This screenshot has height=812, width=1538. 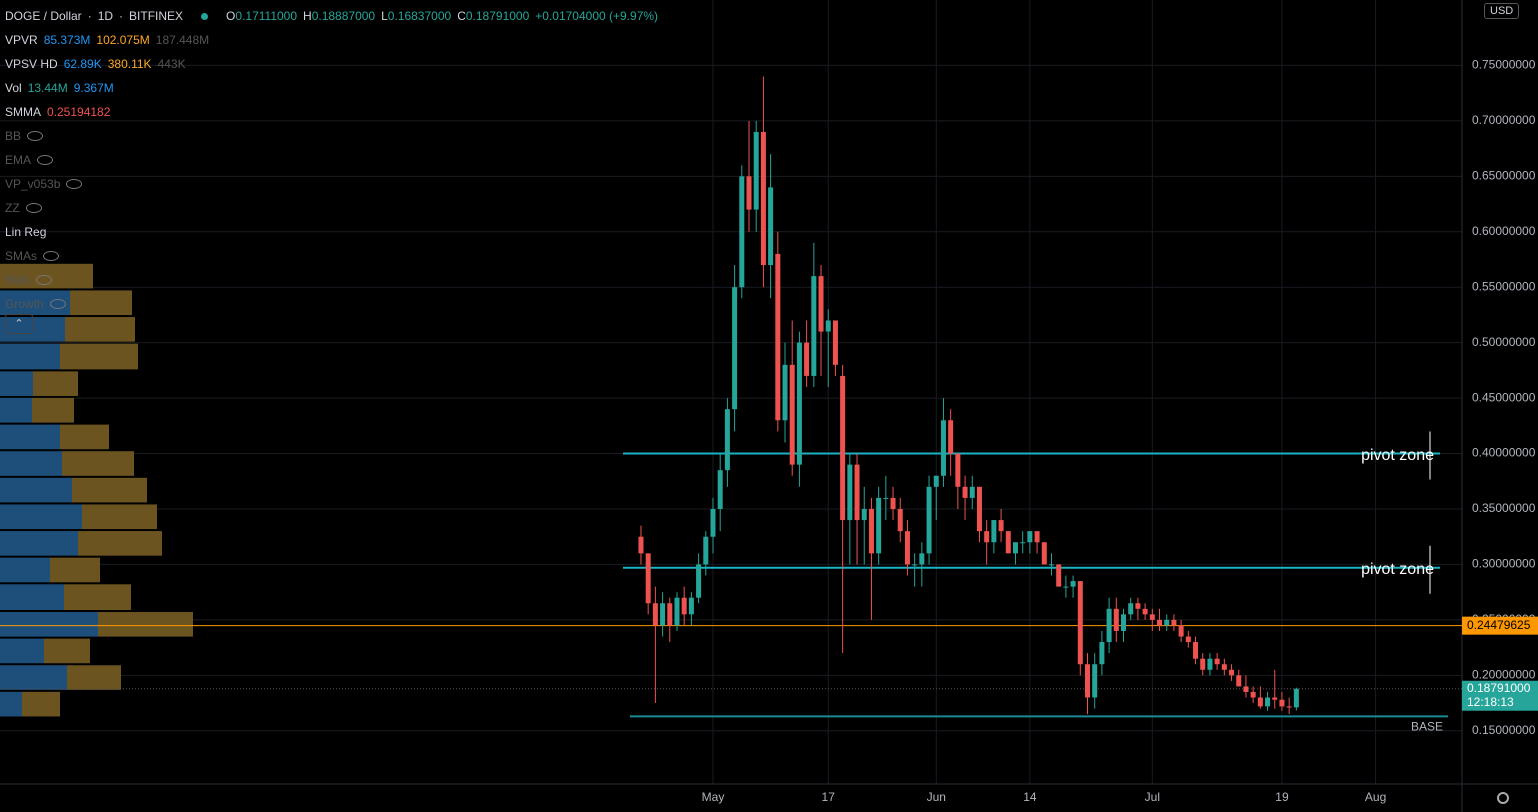 What do you see at coordinates (331, 208) in the screenshot?
I see `indicator: ZZ` at bounding box center [331, 208].